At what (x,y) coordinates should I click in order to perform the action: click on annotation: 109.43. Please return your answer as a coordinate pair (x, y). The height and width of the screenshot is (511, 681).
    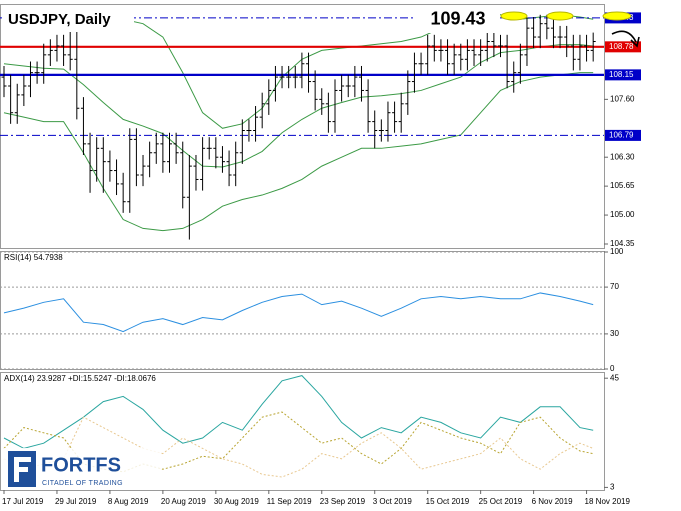
    Looking at the image, I should click on (457, 18).